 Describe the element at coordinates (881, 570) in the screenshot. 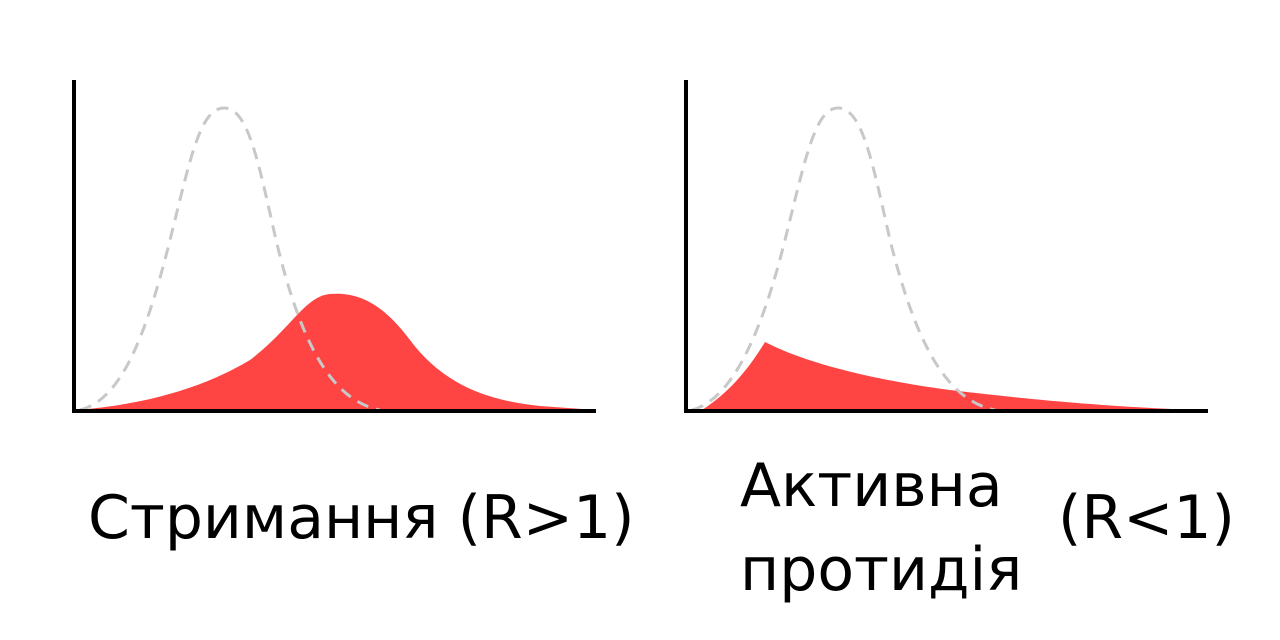

I see `caption-active-line2: протидія` at that location.